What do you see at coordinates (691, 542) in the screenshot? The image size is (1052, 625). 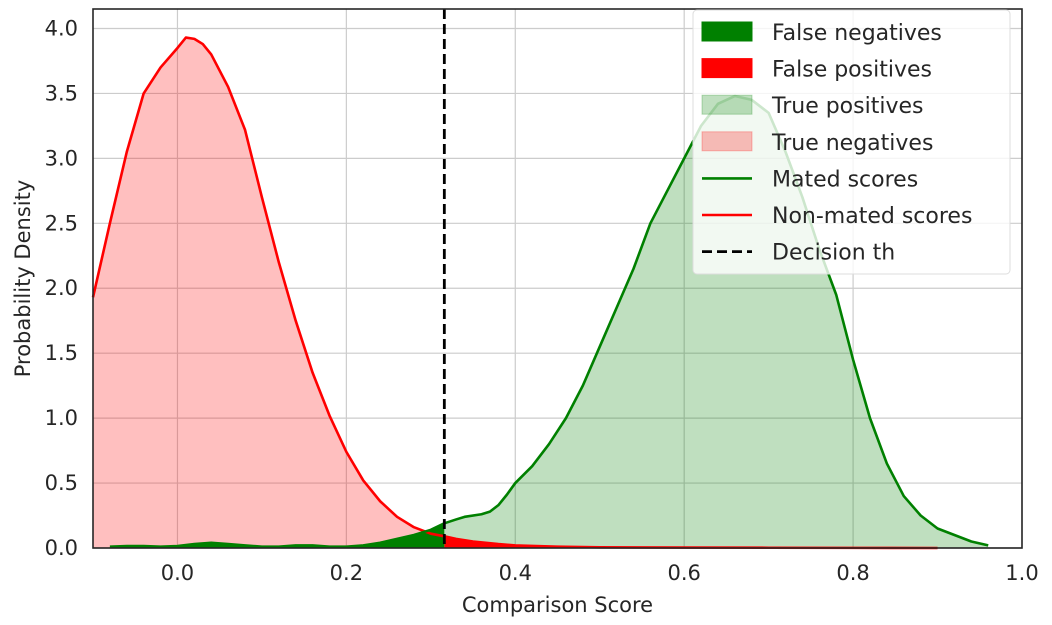 I see `false-positives-area` at bounding box center [691, 542].